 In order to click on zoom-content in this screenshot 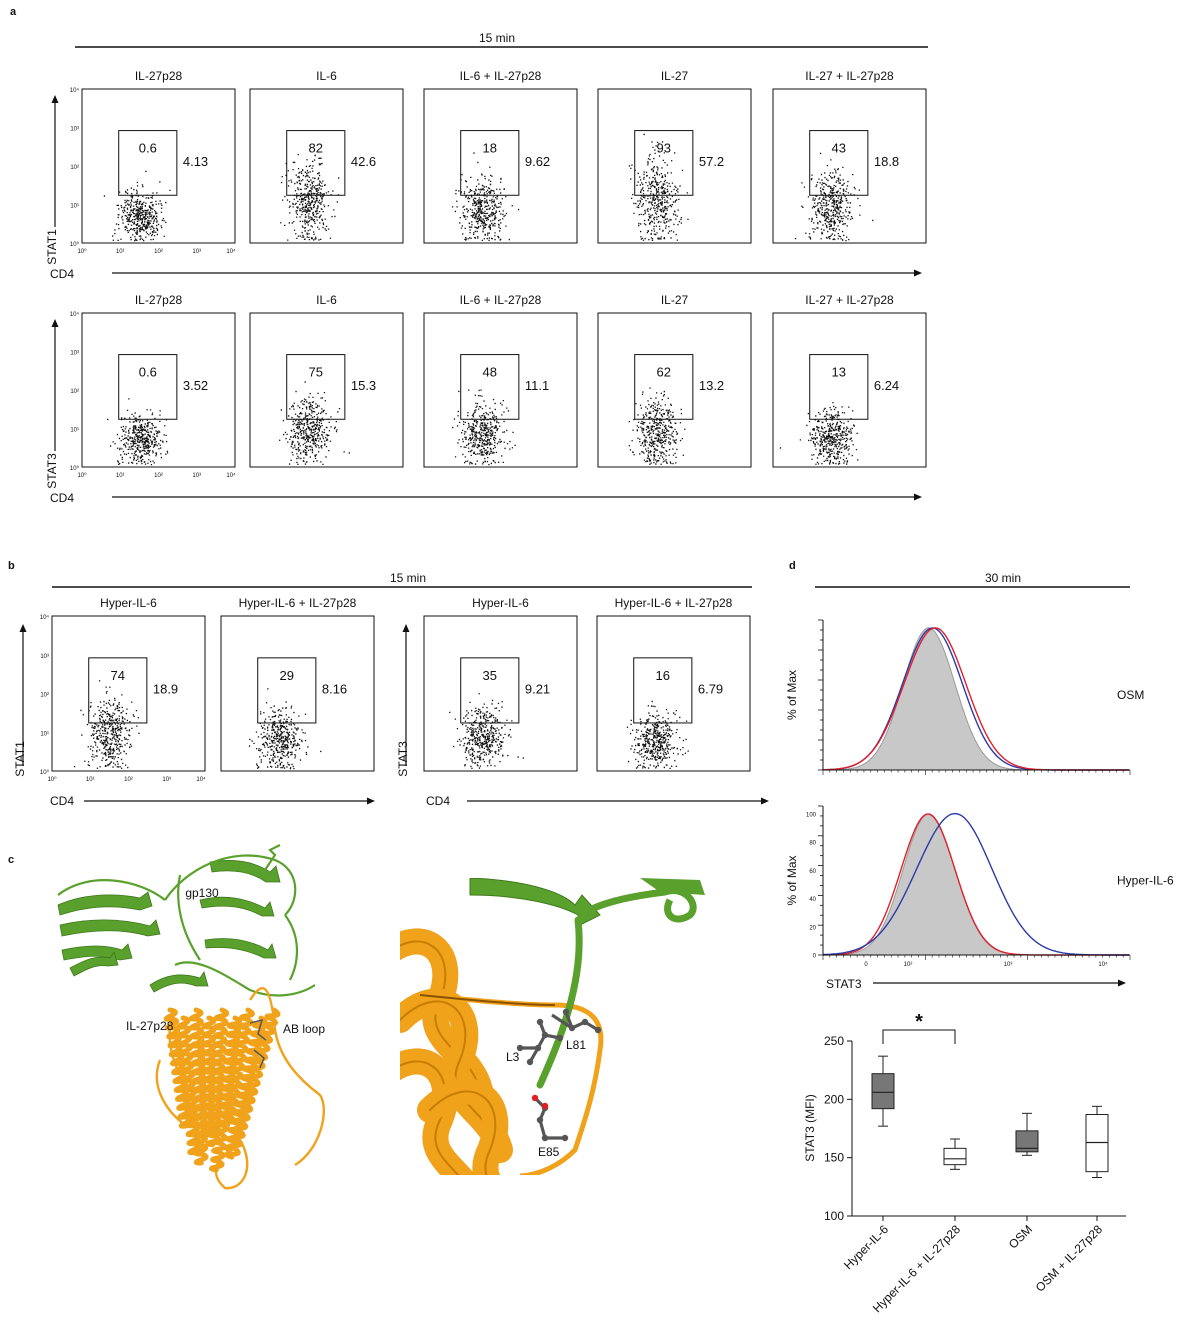, I will do `click(552, 1026)`.